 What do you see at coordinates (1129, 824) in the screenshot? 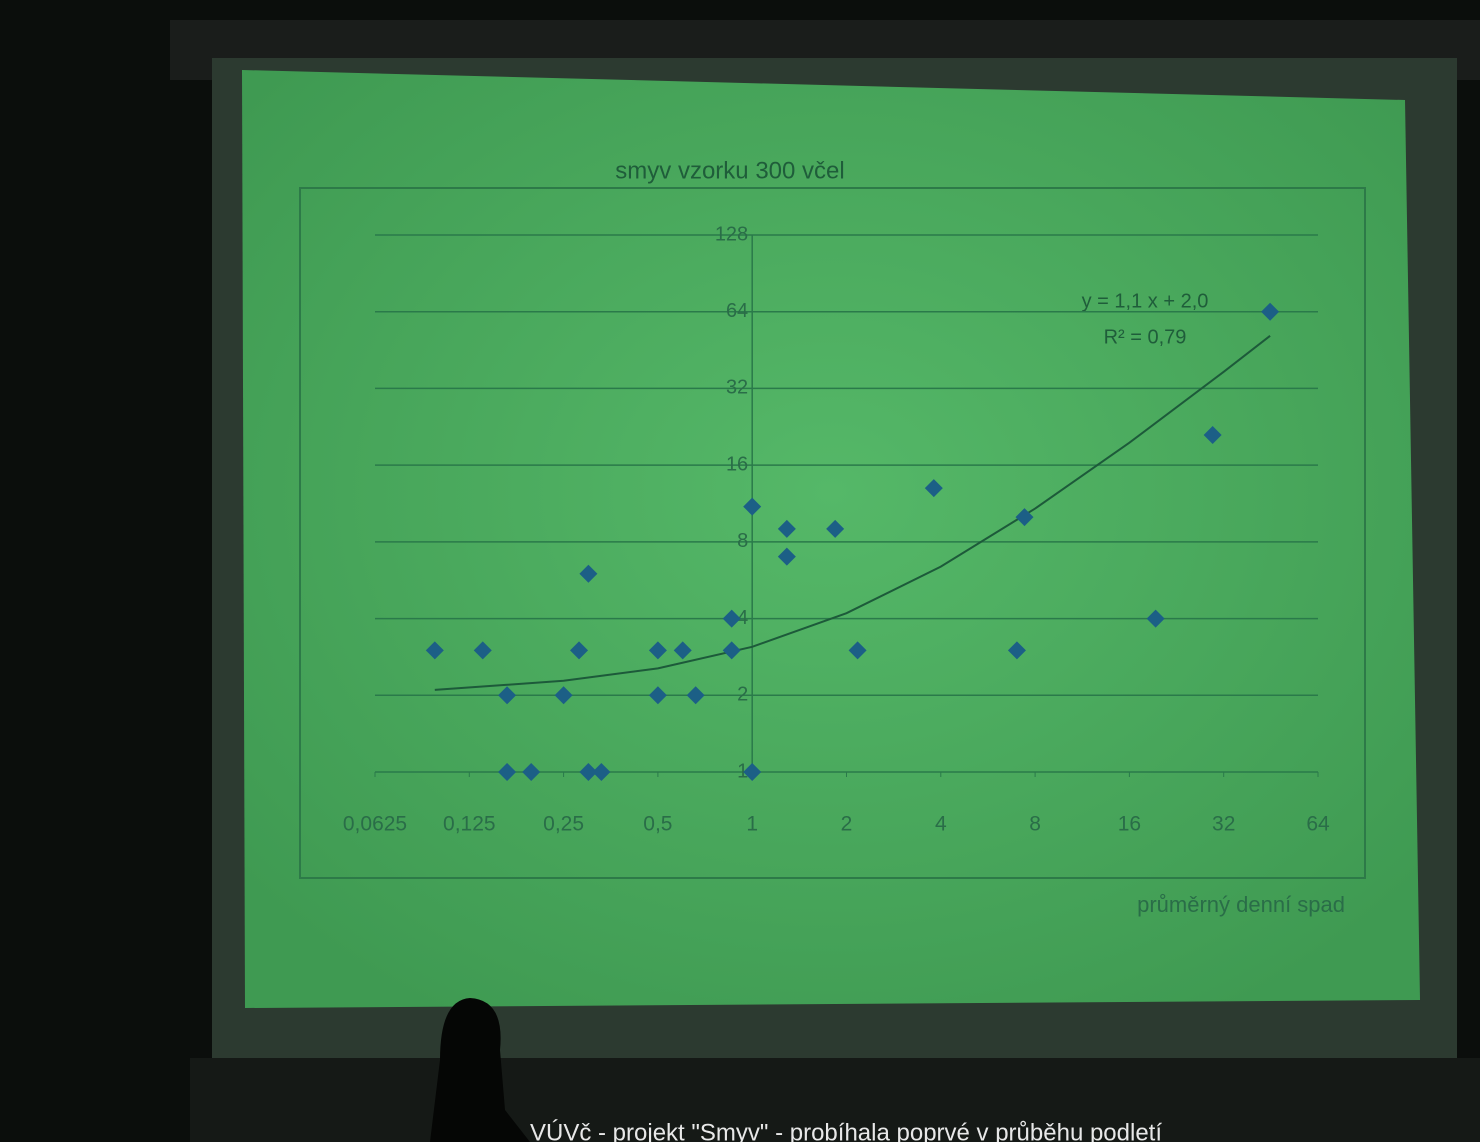
I see `x-tick-label: 16` at bounding box center [1129, 824].